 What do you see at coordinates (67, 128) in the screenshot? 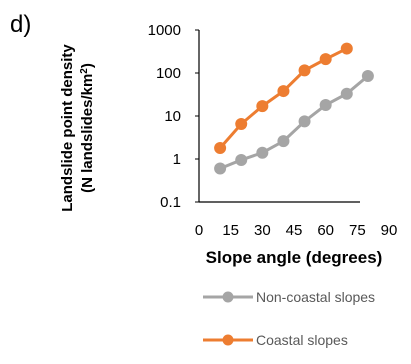
I see `y-axis-label-line-1: Landslide point density` at bounding box center [67, 128].